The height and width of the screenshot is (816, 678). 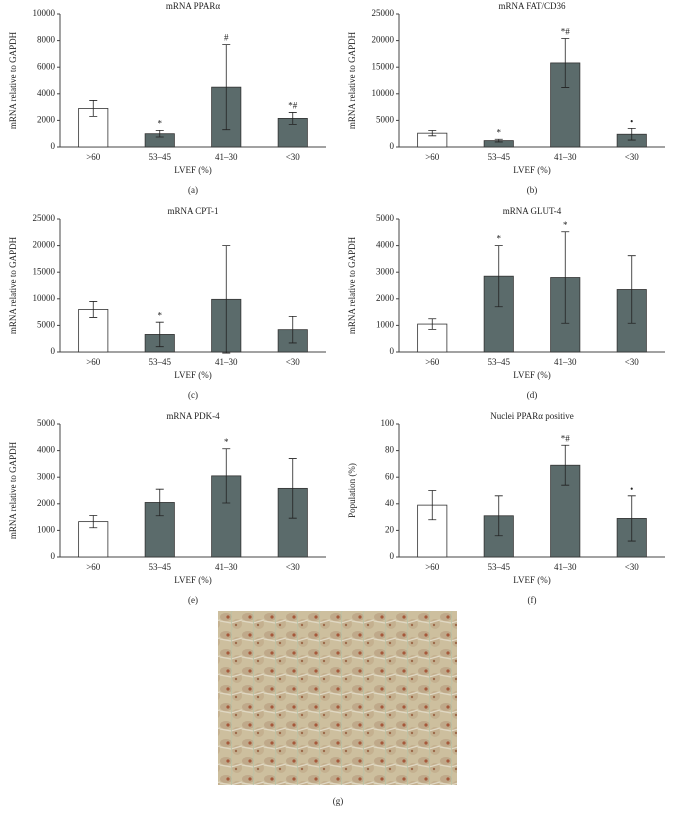 I want to click on chart-title: mRNA PDK-4, so click(x=193, y=416).